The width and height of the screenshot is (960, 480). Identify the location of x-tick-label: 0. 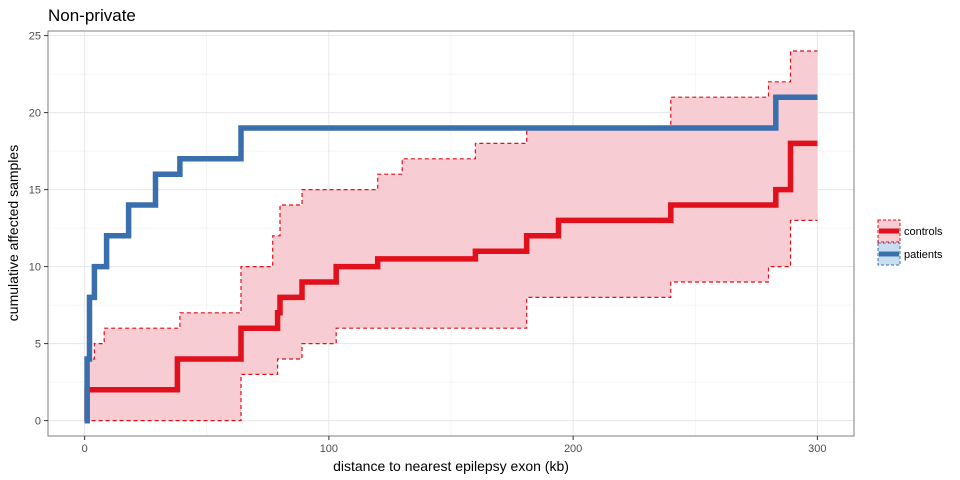
(85, 449).